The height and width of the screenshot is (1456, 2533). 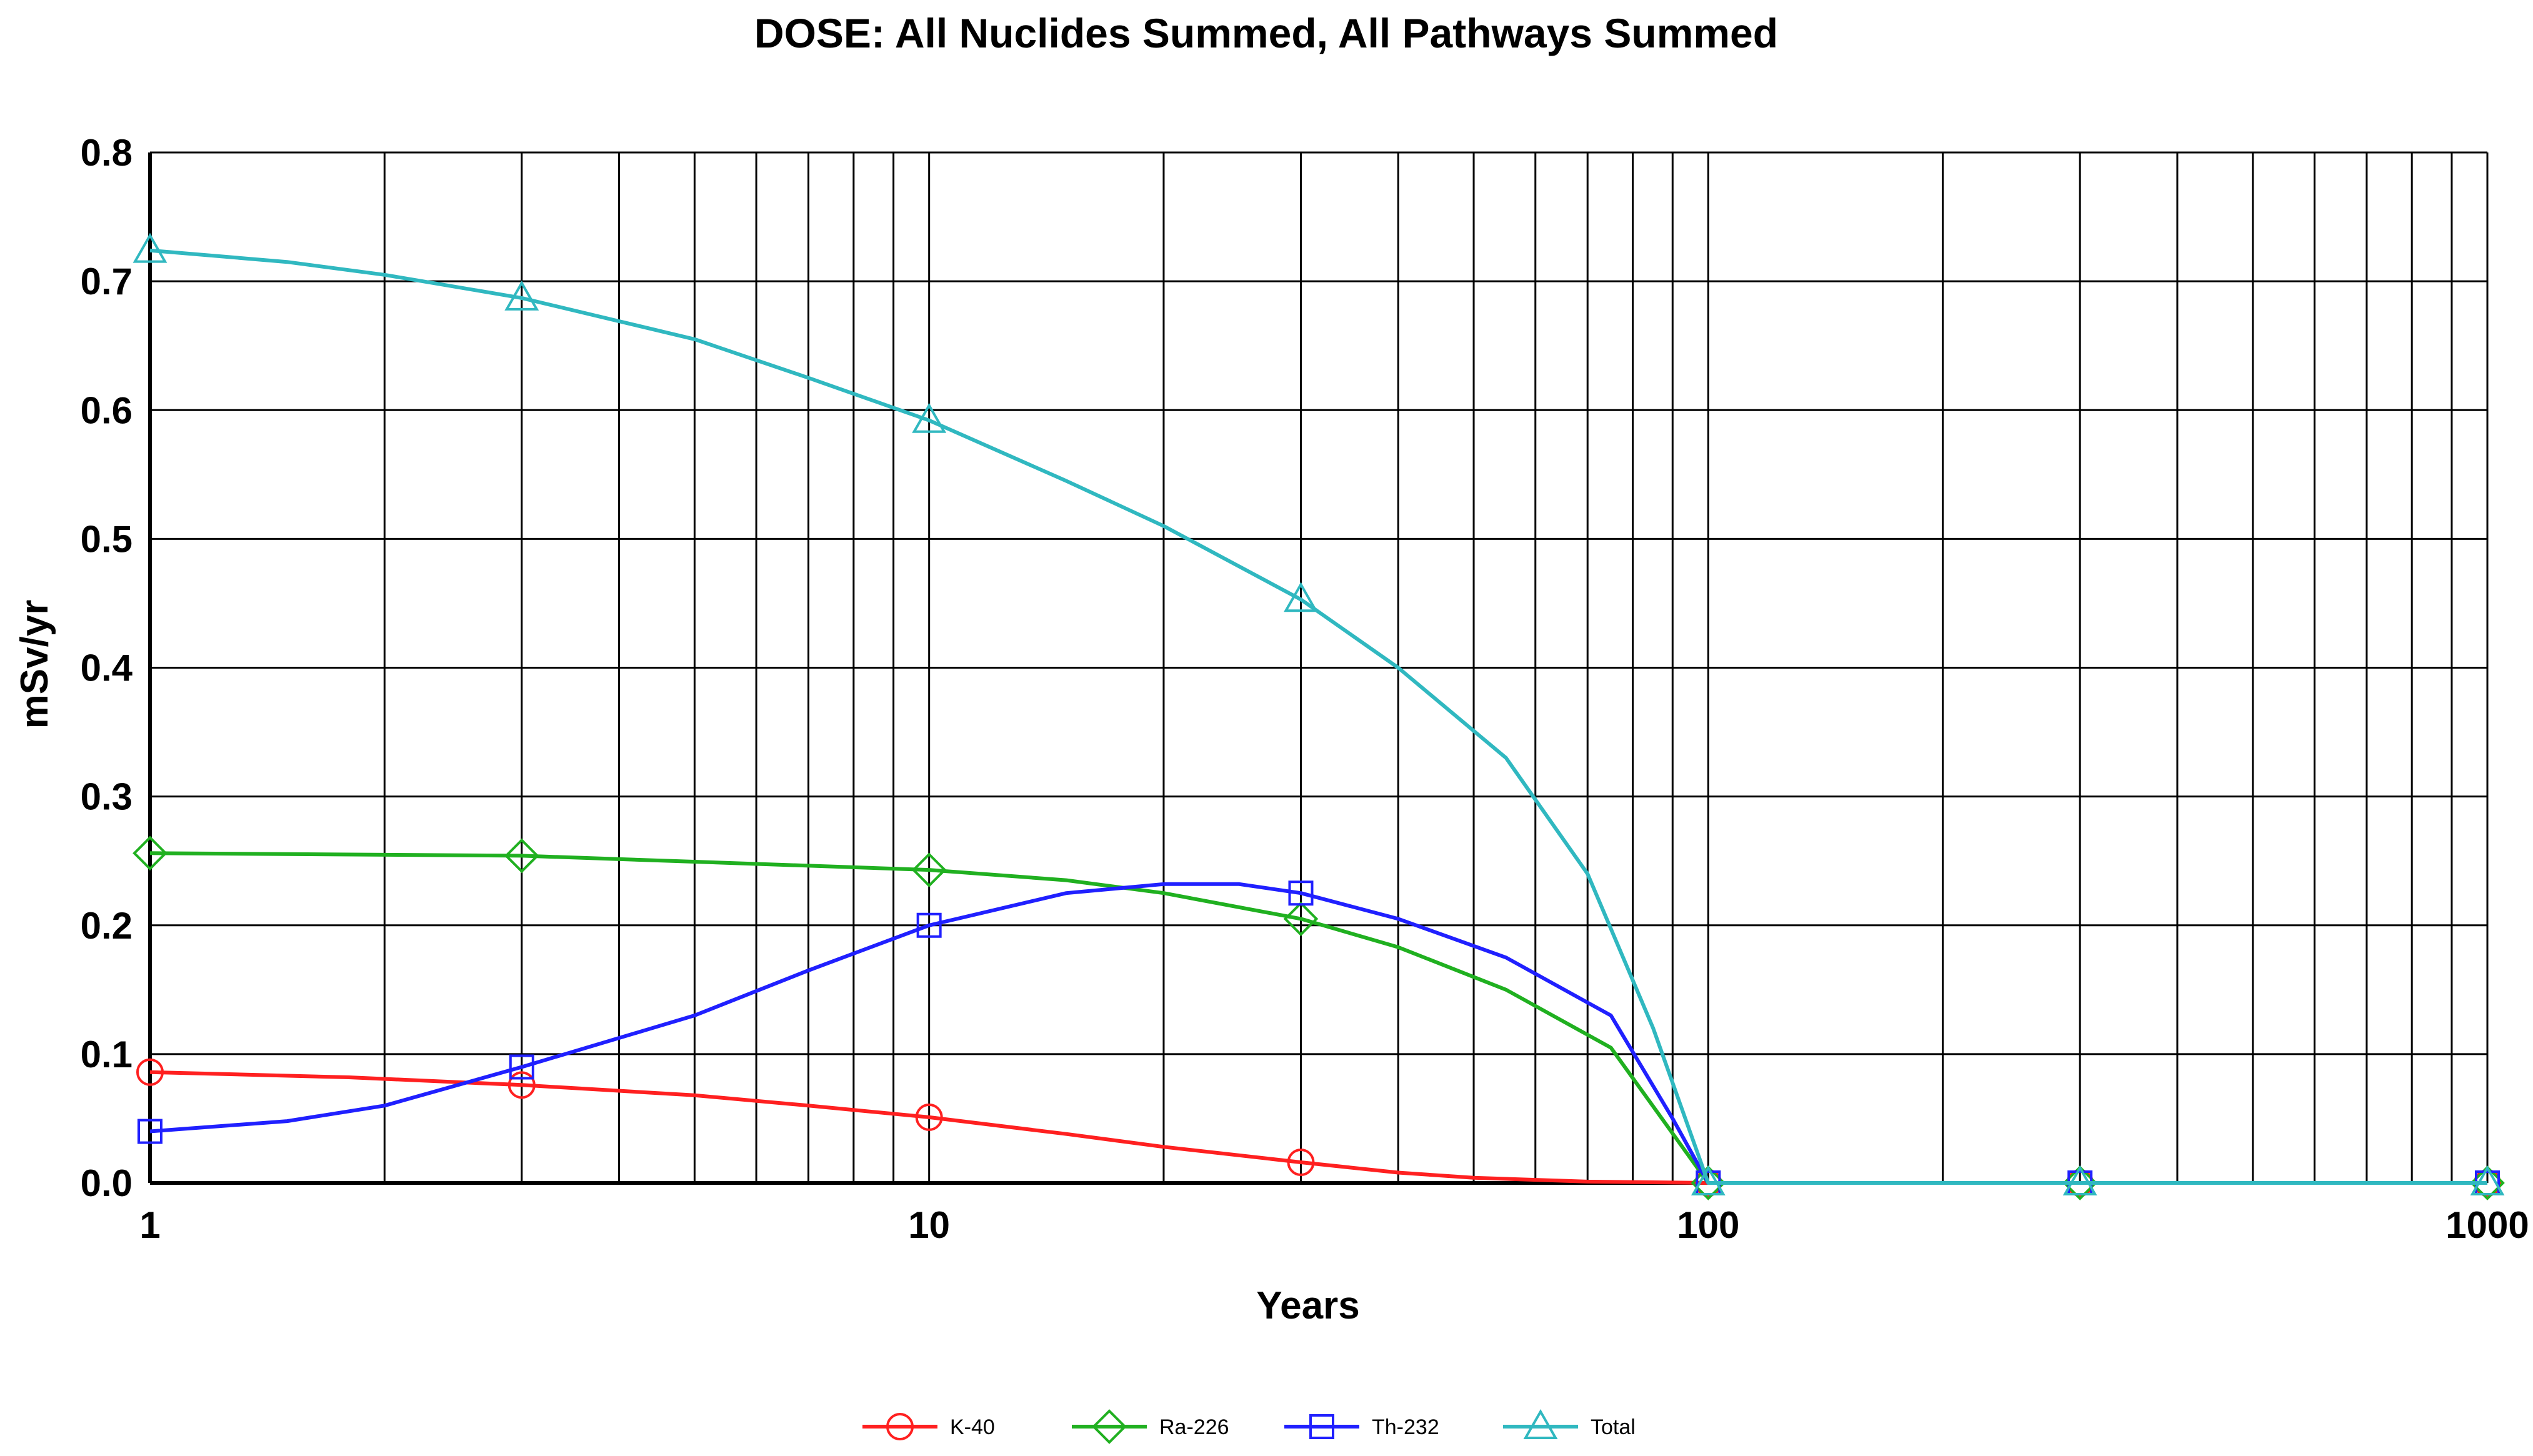 I want to click on y-tick-label: 0.4, so click(x=107, y=668).